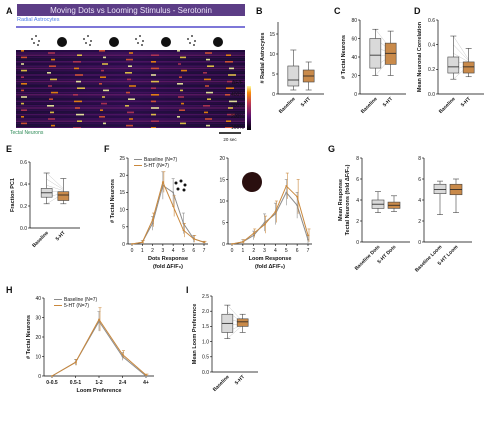 The height and width of the screenshot is (426, 500). What do you see at coordinates (9, 290) in the screenshot?
I see `panel-label-h: H` at bounding box center [9, 290].